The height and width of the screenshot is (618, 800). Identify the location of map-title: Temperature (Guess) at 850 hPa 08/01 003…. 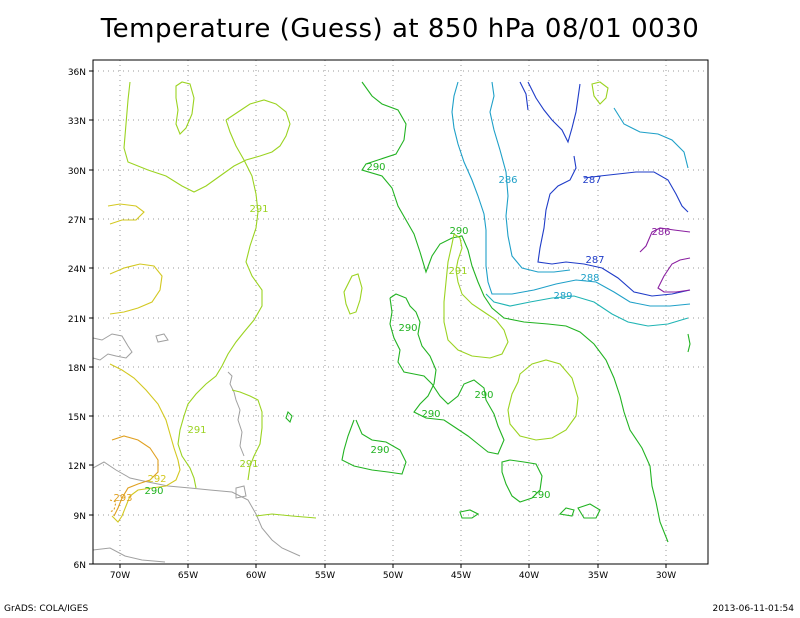
(400, 29).